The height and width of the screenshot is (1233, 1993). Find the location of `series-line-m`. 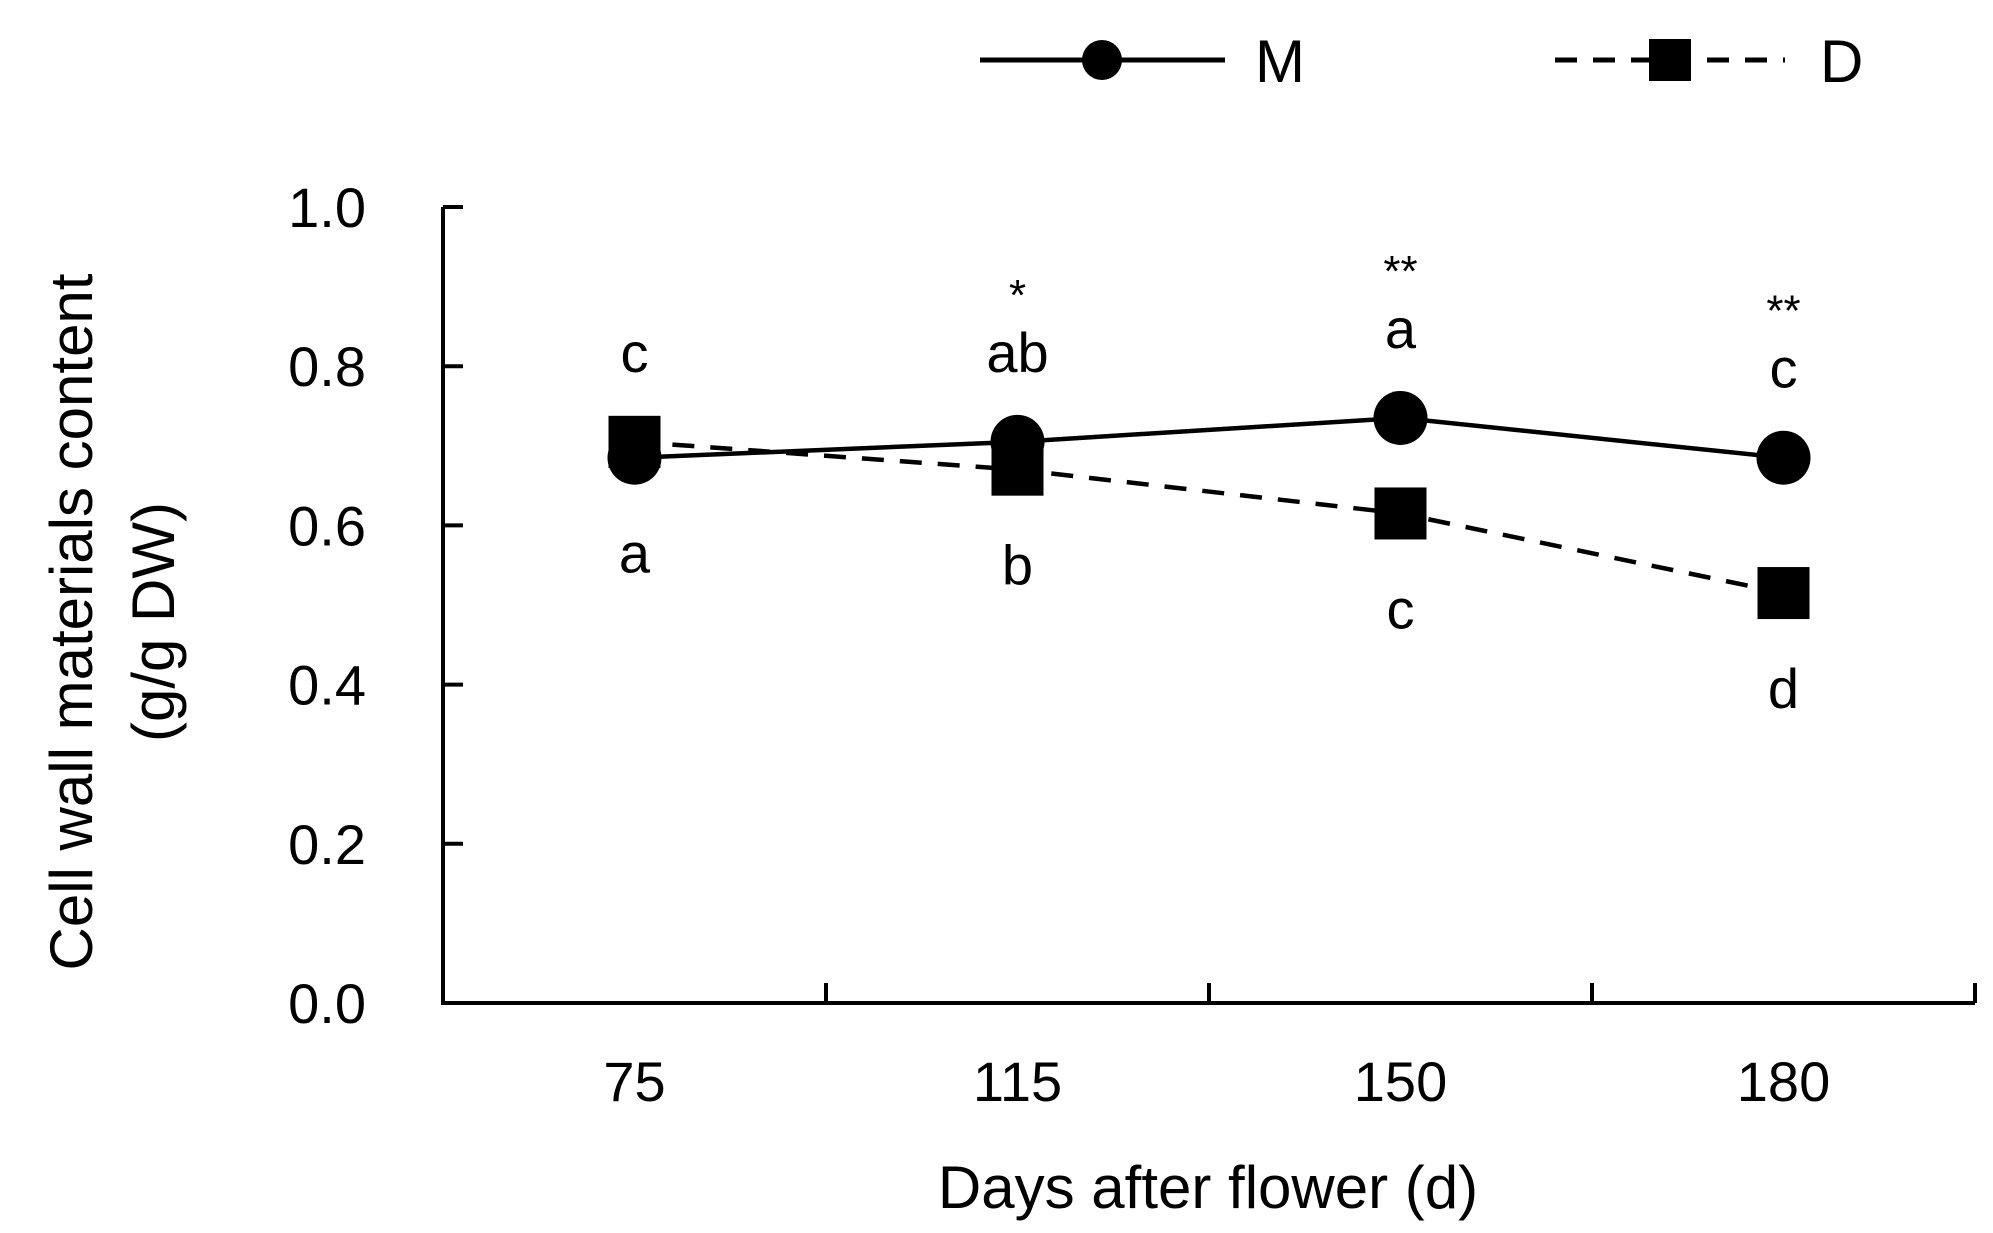

series-line-m is located at coordinates (1209, 437).